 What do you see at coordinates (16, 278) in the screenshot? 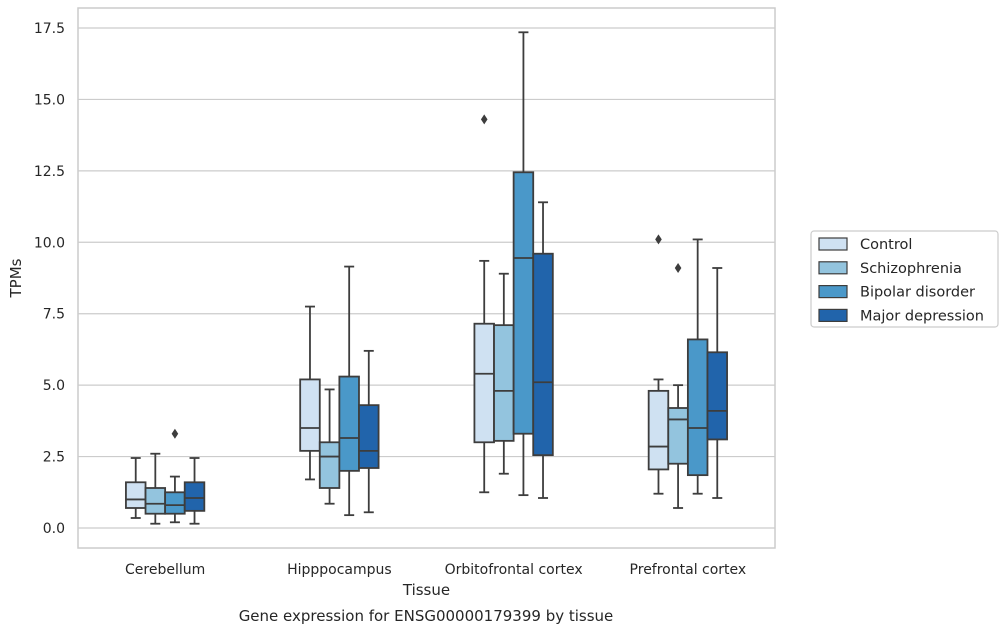
I see `y-axis-label: TPMs` at bounding box center [16, 278].